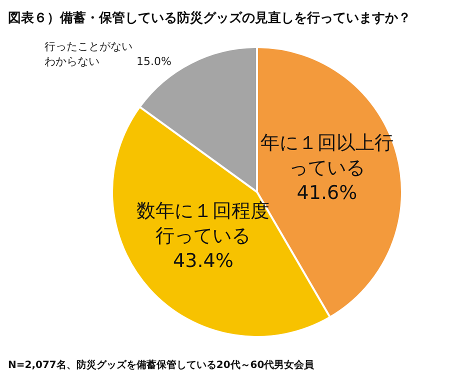 This screenshot has width=474, height=388. What do you see at coordinates (162, 365) in the screenshot?
I see `text: N=2,077名、防災グッズを備蓄保管している20代～60代男女会員` at bounding box center [162, 365].